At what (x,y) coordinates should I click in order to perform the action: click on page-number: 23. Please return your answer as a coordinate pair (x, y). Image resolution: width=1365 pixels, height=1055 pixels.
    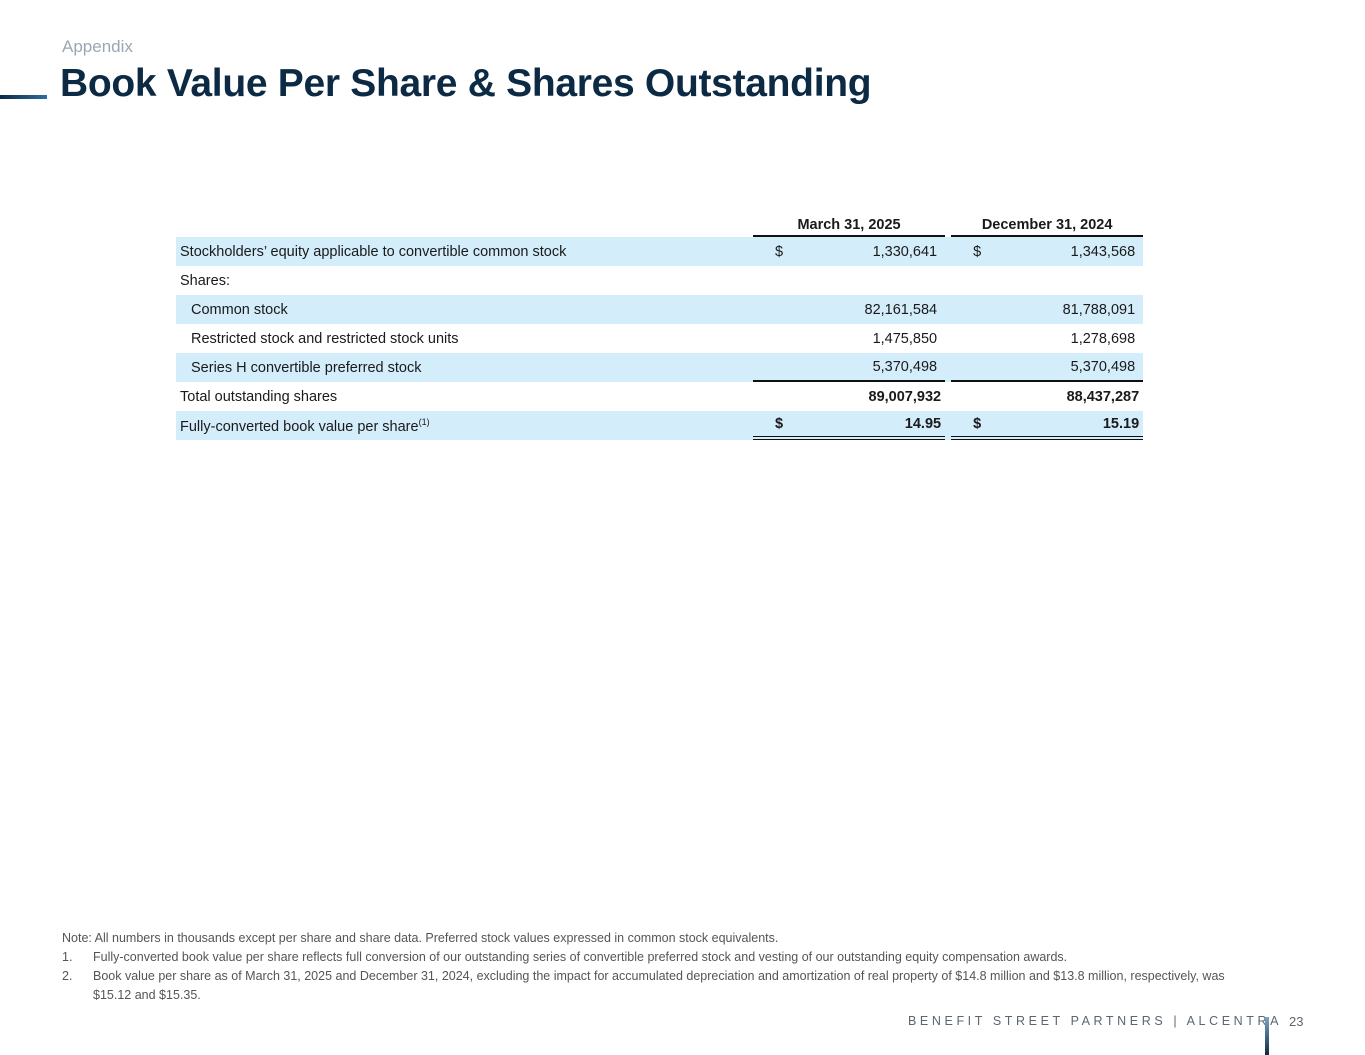
    Looking at the image, I should click on (1296, 1021).